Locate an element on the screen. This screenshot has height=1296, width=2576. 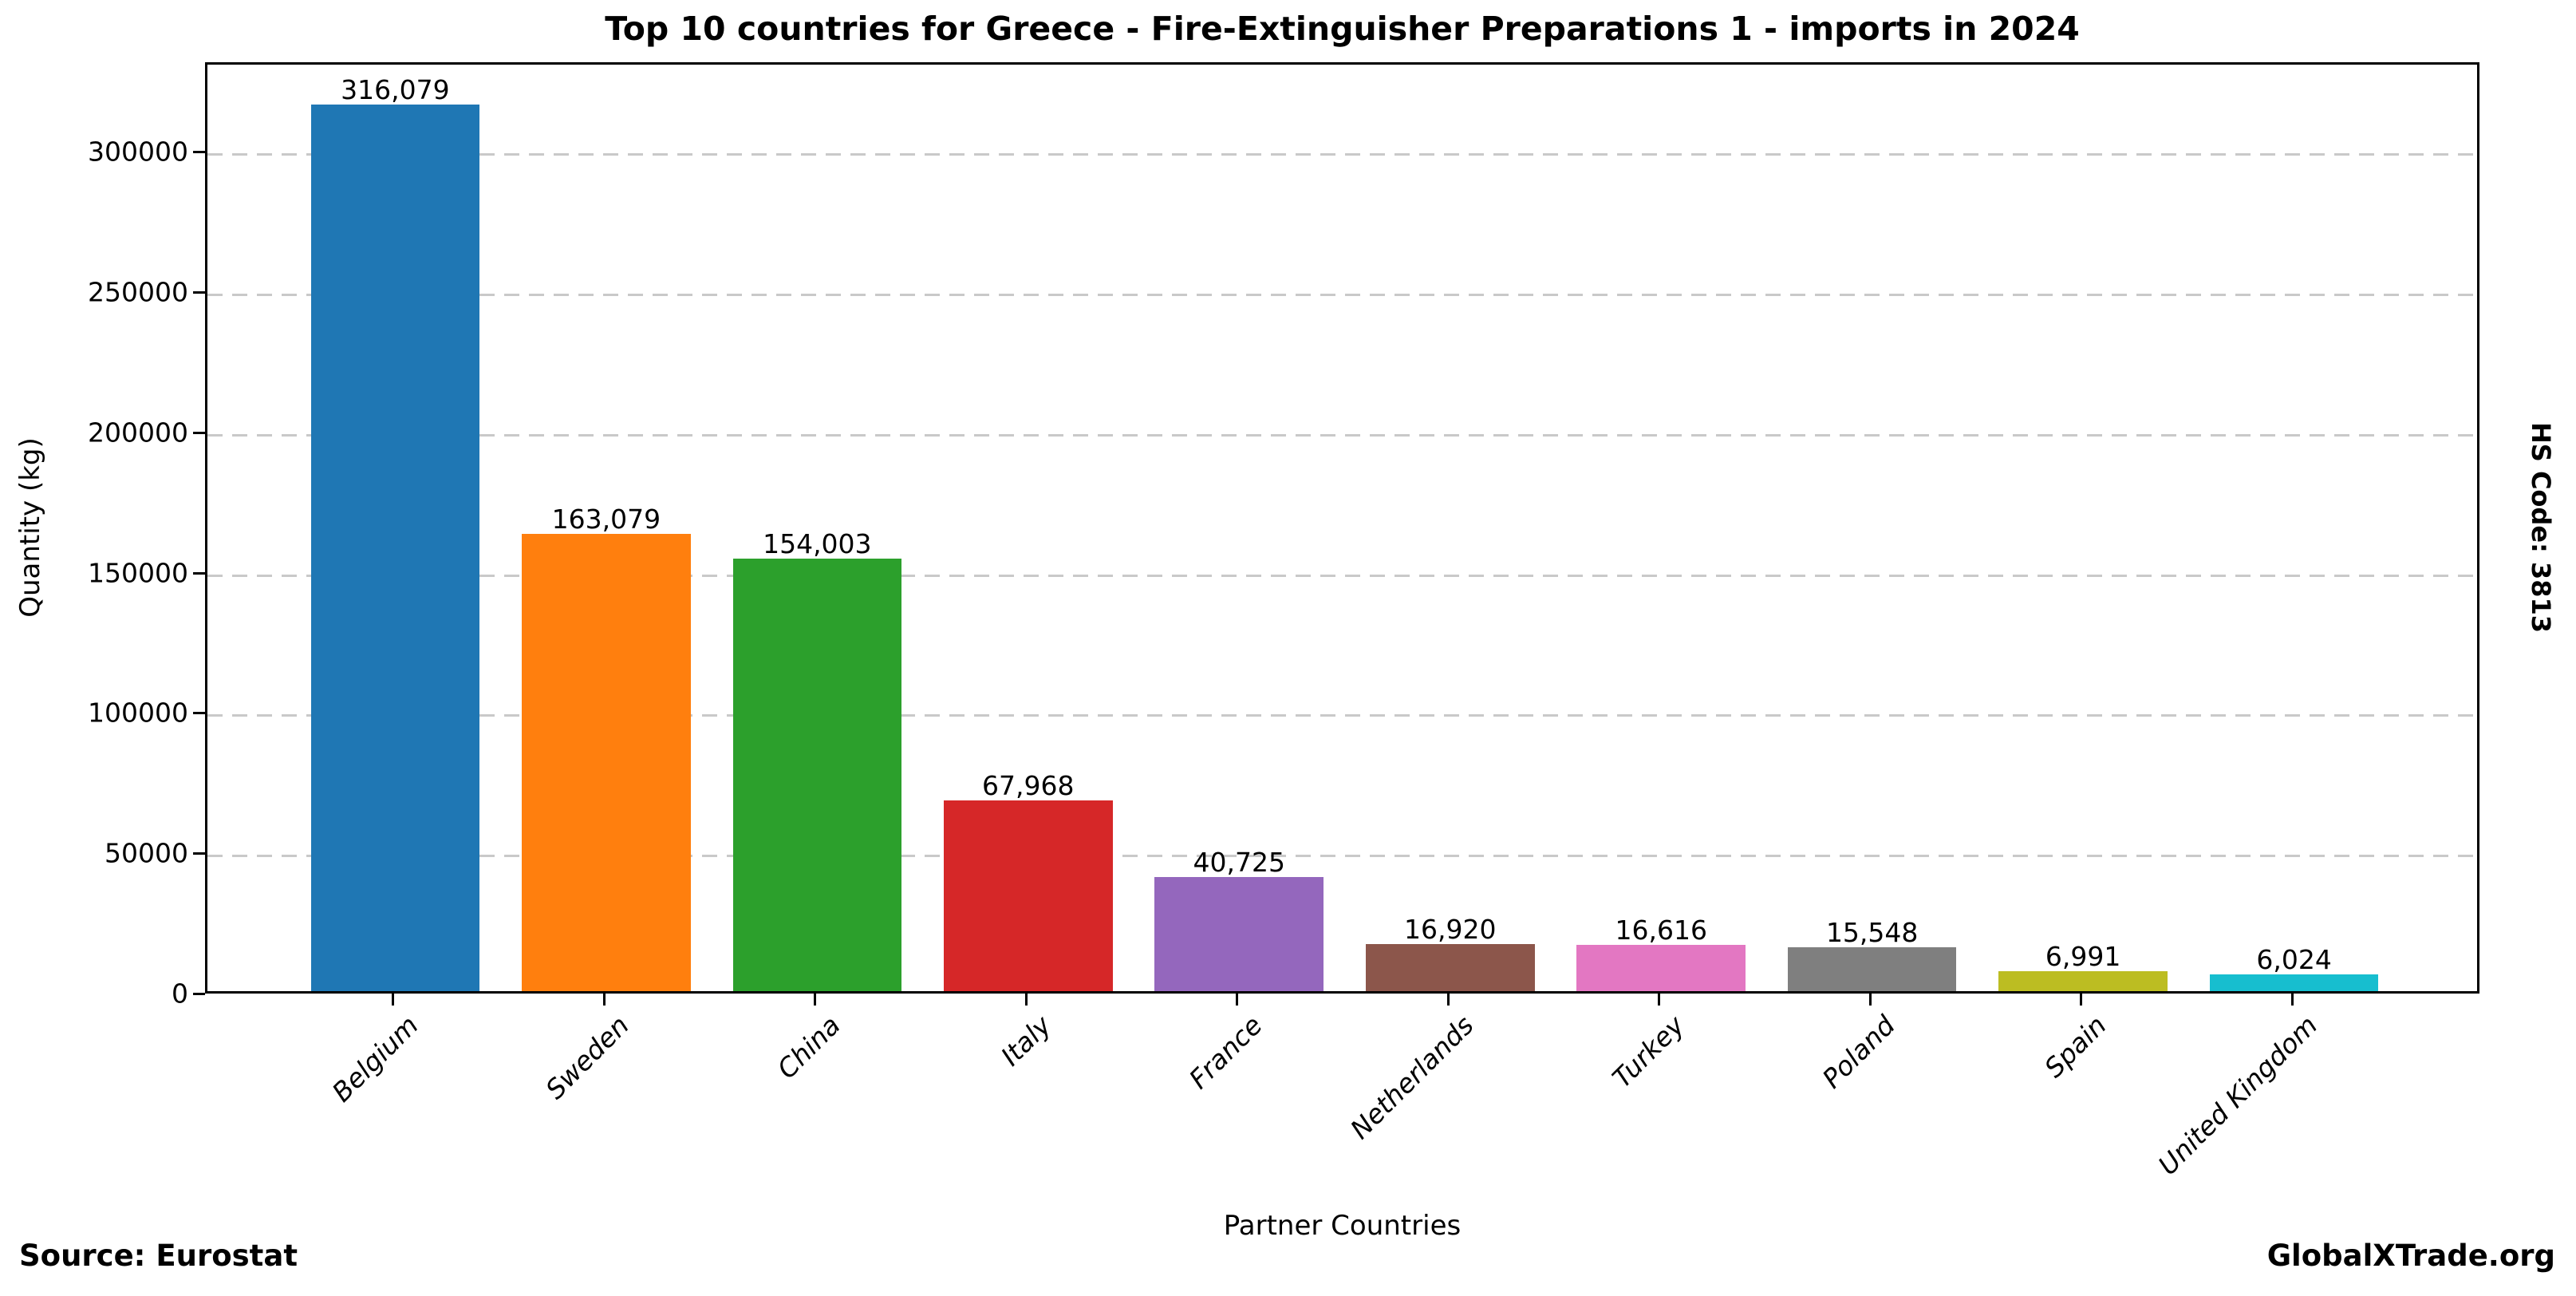
bar-france is located at coordinates (1239, 934).